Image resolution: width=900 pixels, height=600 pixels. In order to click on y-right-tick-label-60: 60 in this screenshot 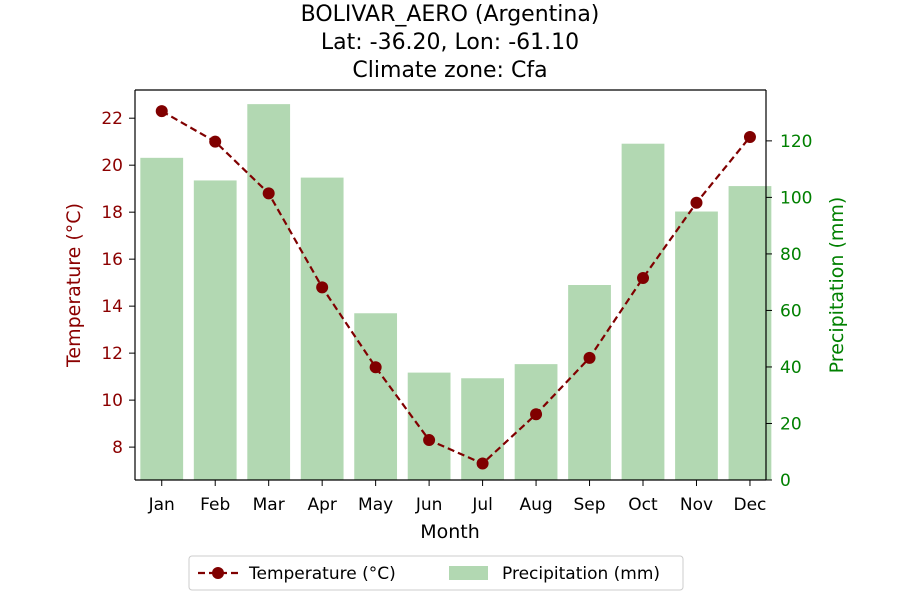, I will do `click(791, 311)`.